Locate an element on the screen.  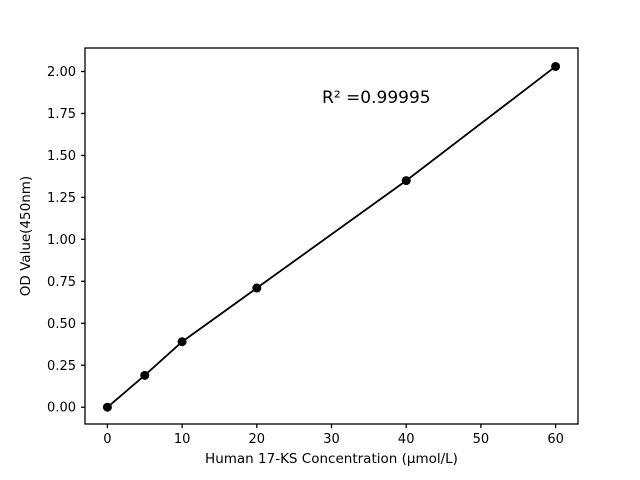
x-tick-label: 10 is located at coordinates (182, 439).